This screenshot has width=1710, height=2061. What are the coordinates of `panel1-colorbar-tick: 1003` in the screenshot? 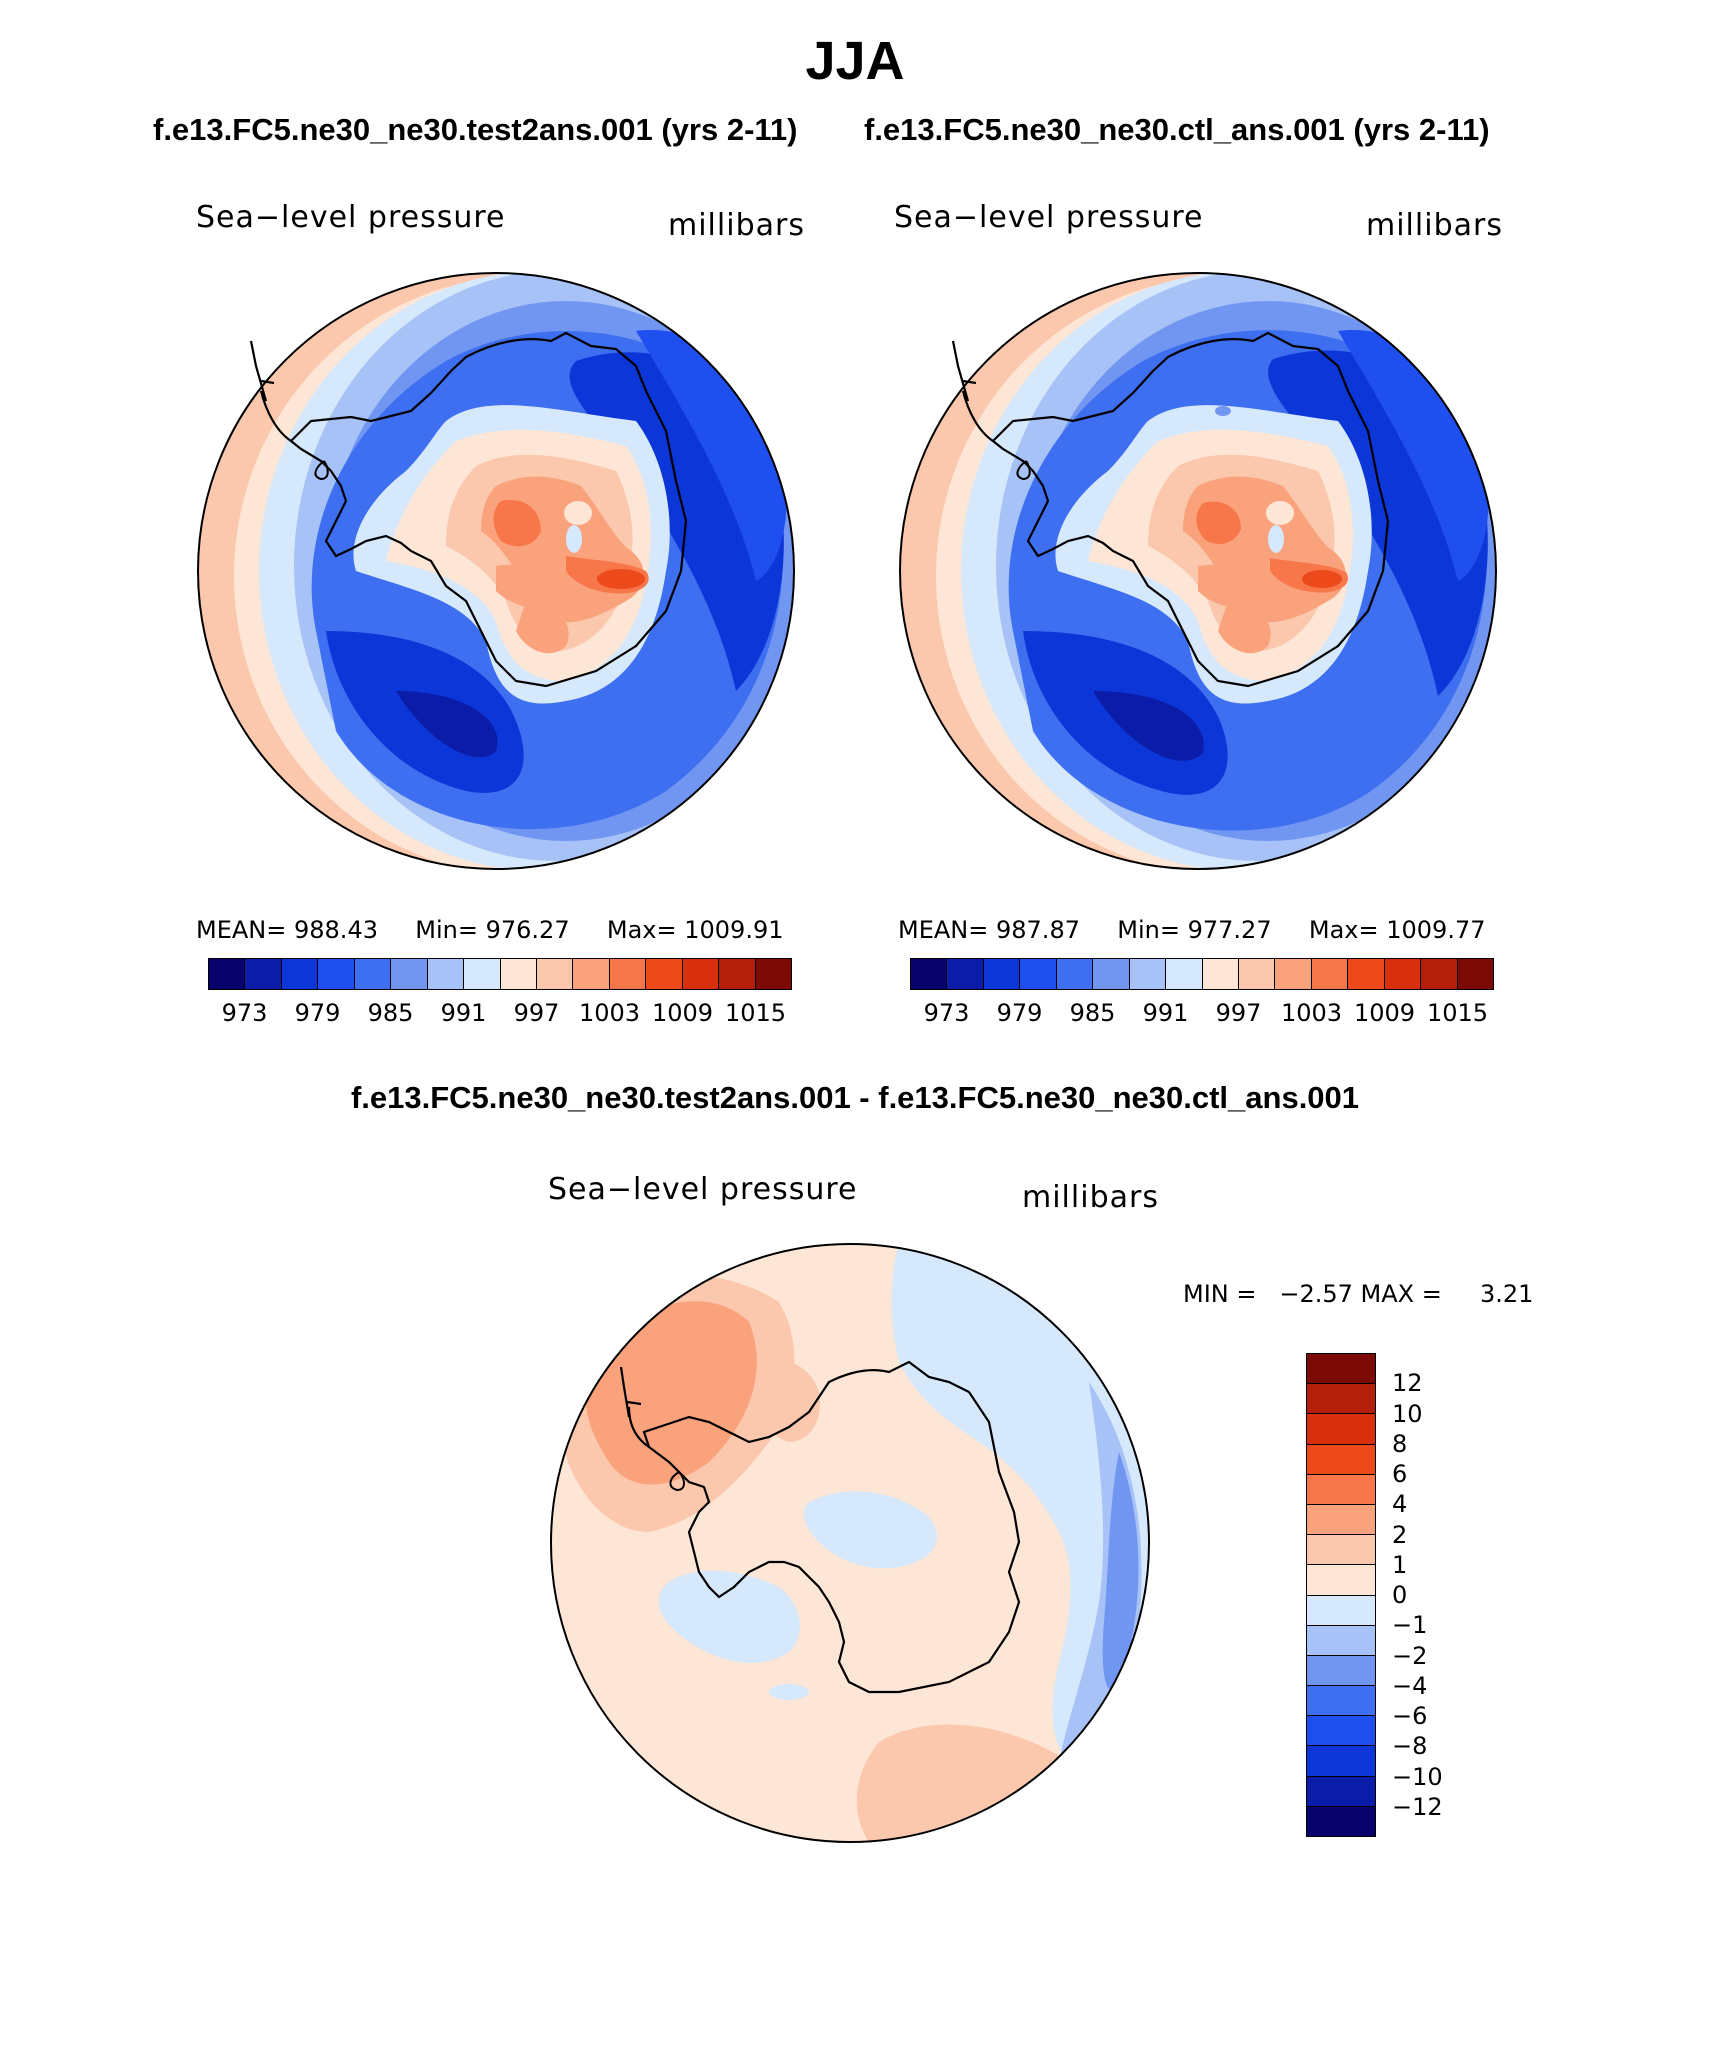 It's located at (609, 1013).